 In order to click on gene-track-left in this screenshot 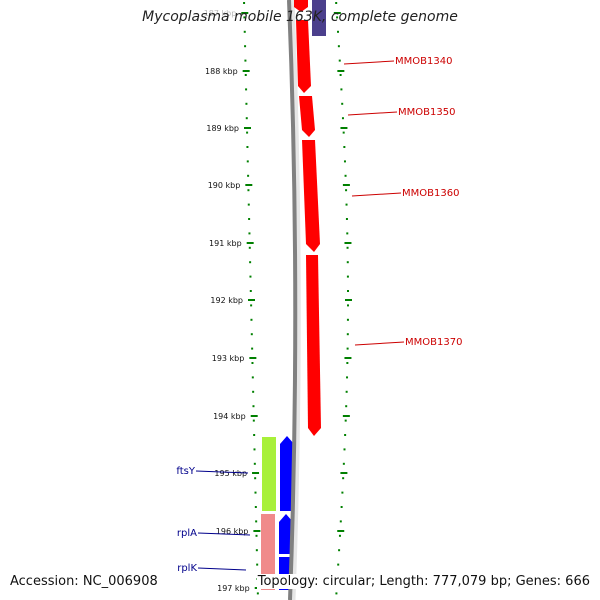, I will do `click(277, 513)`.